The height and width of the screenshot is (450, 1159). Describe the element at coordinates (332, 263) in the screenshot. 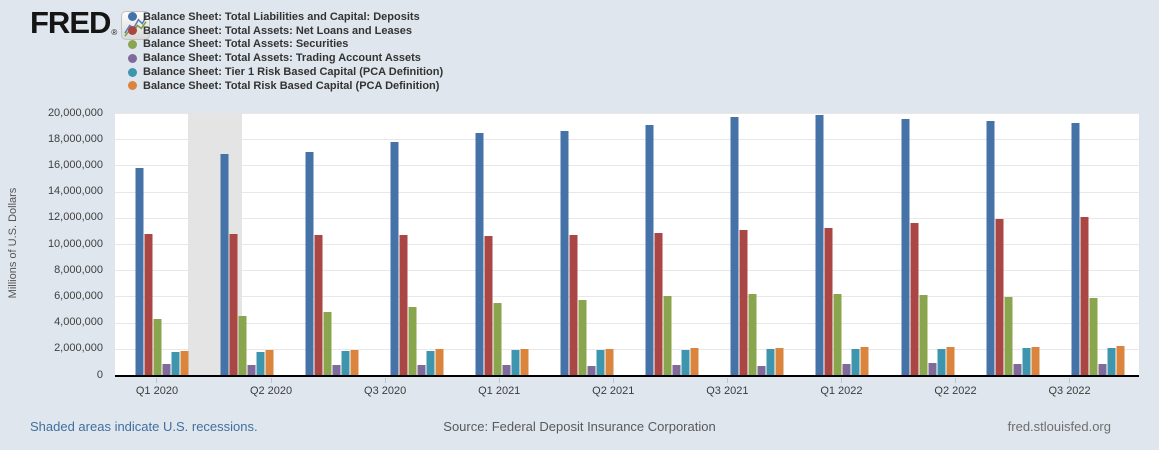

I see `bar-group-q3-2020` at that location.